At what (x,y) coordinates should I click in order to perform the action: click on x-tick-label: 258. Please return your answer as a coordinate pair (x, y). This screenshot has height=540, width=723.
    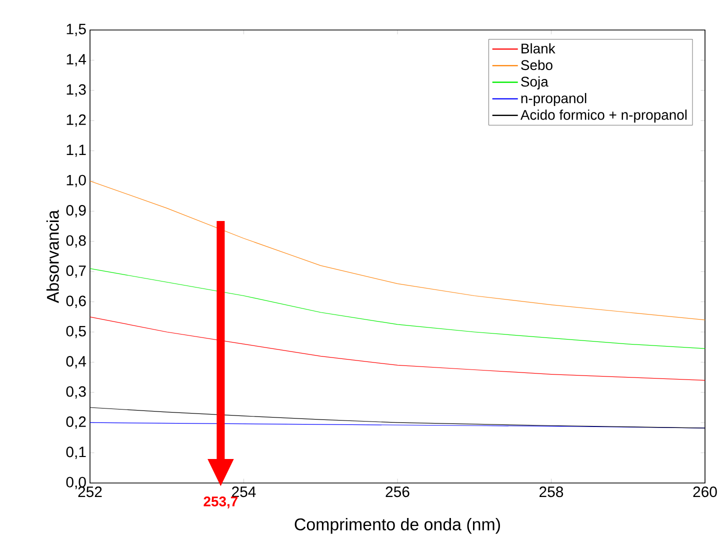
    Looking at the image, I should click on (552, 492).